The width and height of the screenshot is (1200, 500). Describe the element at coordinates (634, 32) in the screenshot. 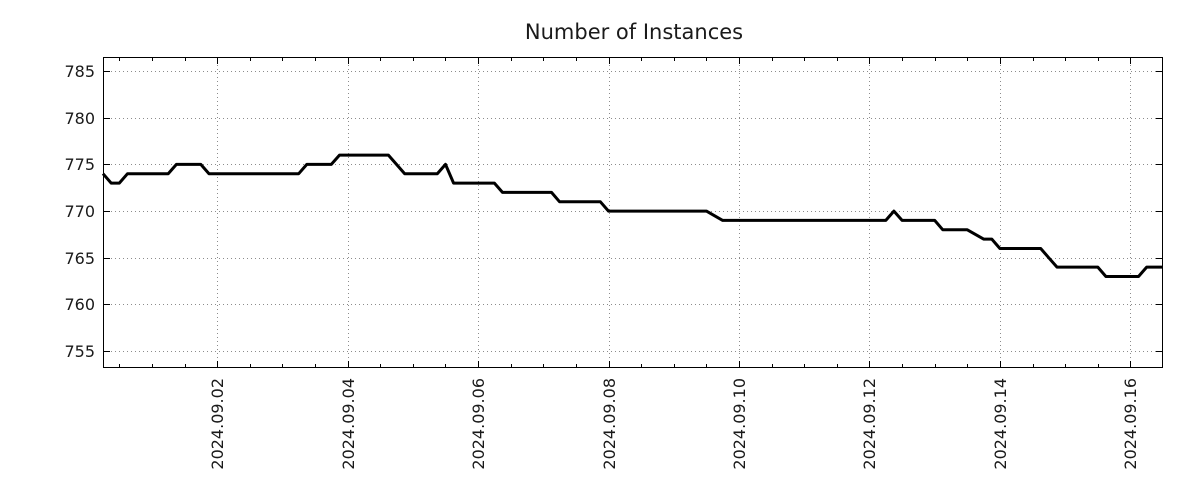

I see `chart-title: Number of Instances` at that location.